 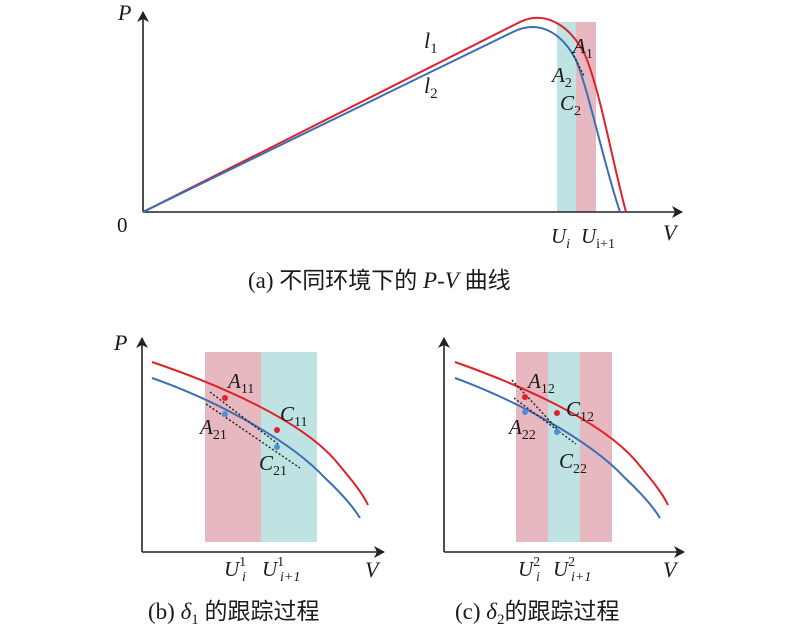 What do you see at coordinates (124, 12) in the screenshot?
I see `panel-a-y-label: P` at bounding box center [124, 12].